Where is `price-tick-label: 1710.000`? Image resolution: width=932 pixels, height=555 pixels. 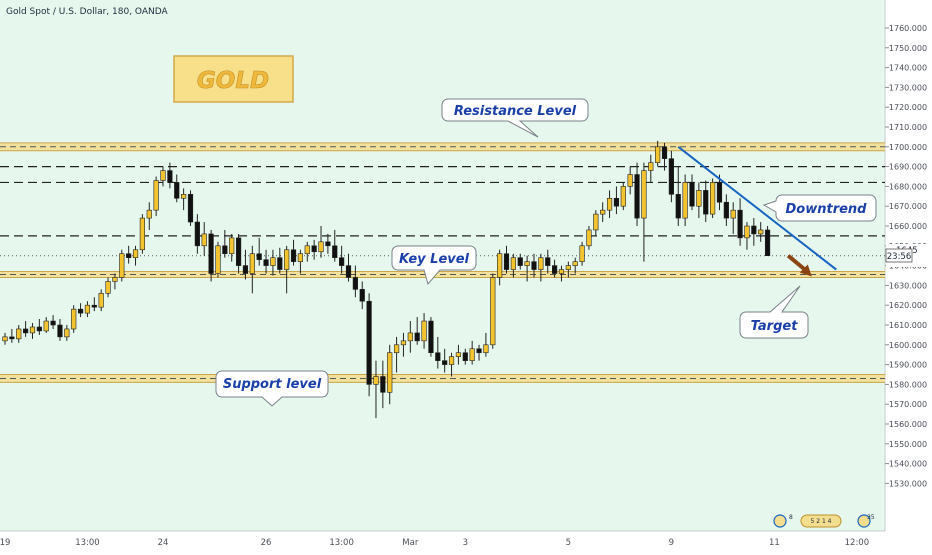 price-tick-label: 1710.000 is located at coordinates (908, 127).